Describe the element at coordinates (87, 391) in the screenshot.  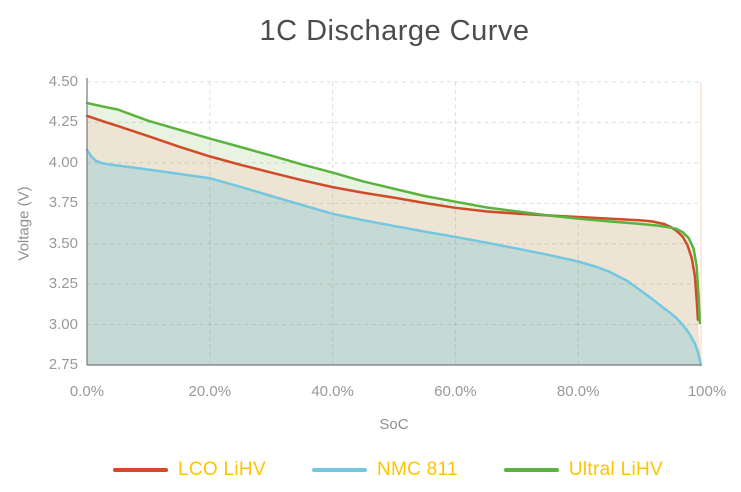
I see `x-tick-label: 0.0%` at that location.